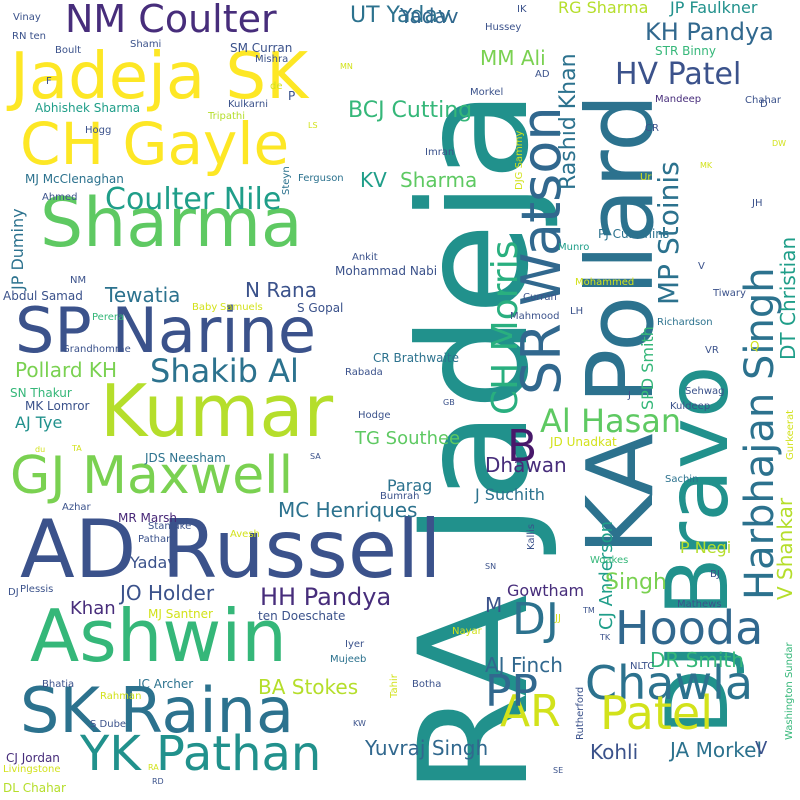 The image size is (800, 800). What do you see at coordinates (326, 597) in the screenshot?
I see `word-36: HH Pandya` at bounding box center [326, 597].